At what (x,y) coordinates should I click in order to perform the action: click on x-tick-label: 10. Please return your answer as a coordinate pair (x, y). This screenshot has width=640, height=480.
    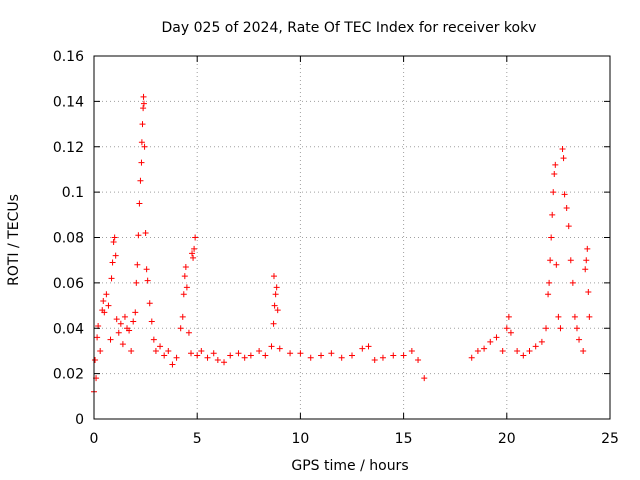
    Looking at the image, I should click on (300, 439).